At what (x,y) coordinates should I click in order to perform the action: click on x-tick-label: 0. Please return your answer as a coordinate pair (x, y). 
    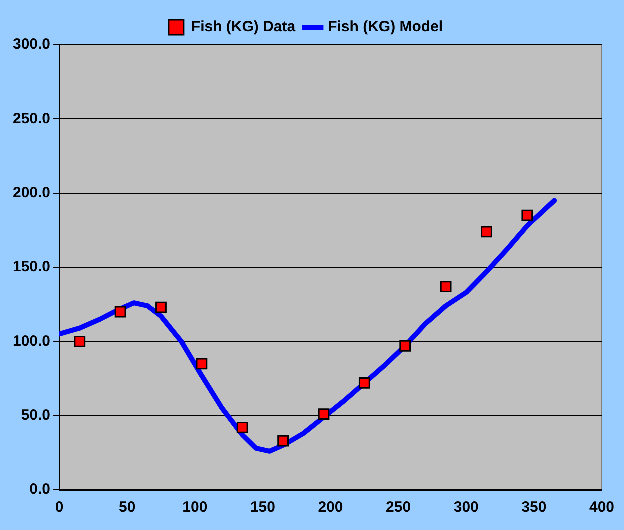
    Looking at the image, I should click on (59, 507).